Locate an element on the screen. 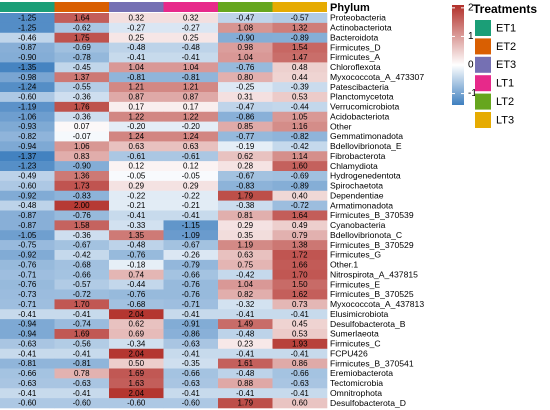 This screenshot has height=410, width=550. row-label: Other.1 is located at coordinates (344, 265).